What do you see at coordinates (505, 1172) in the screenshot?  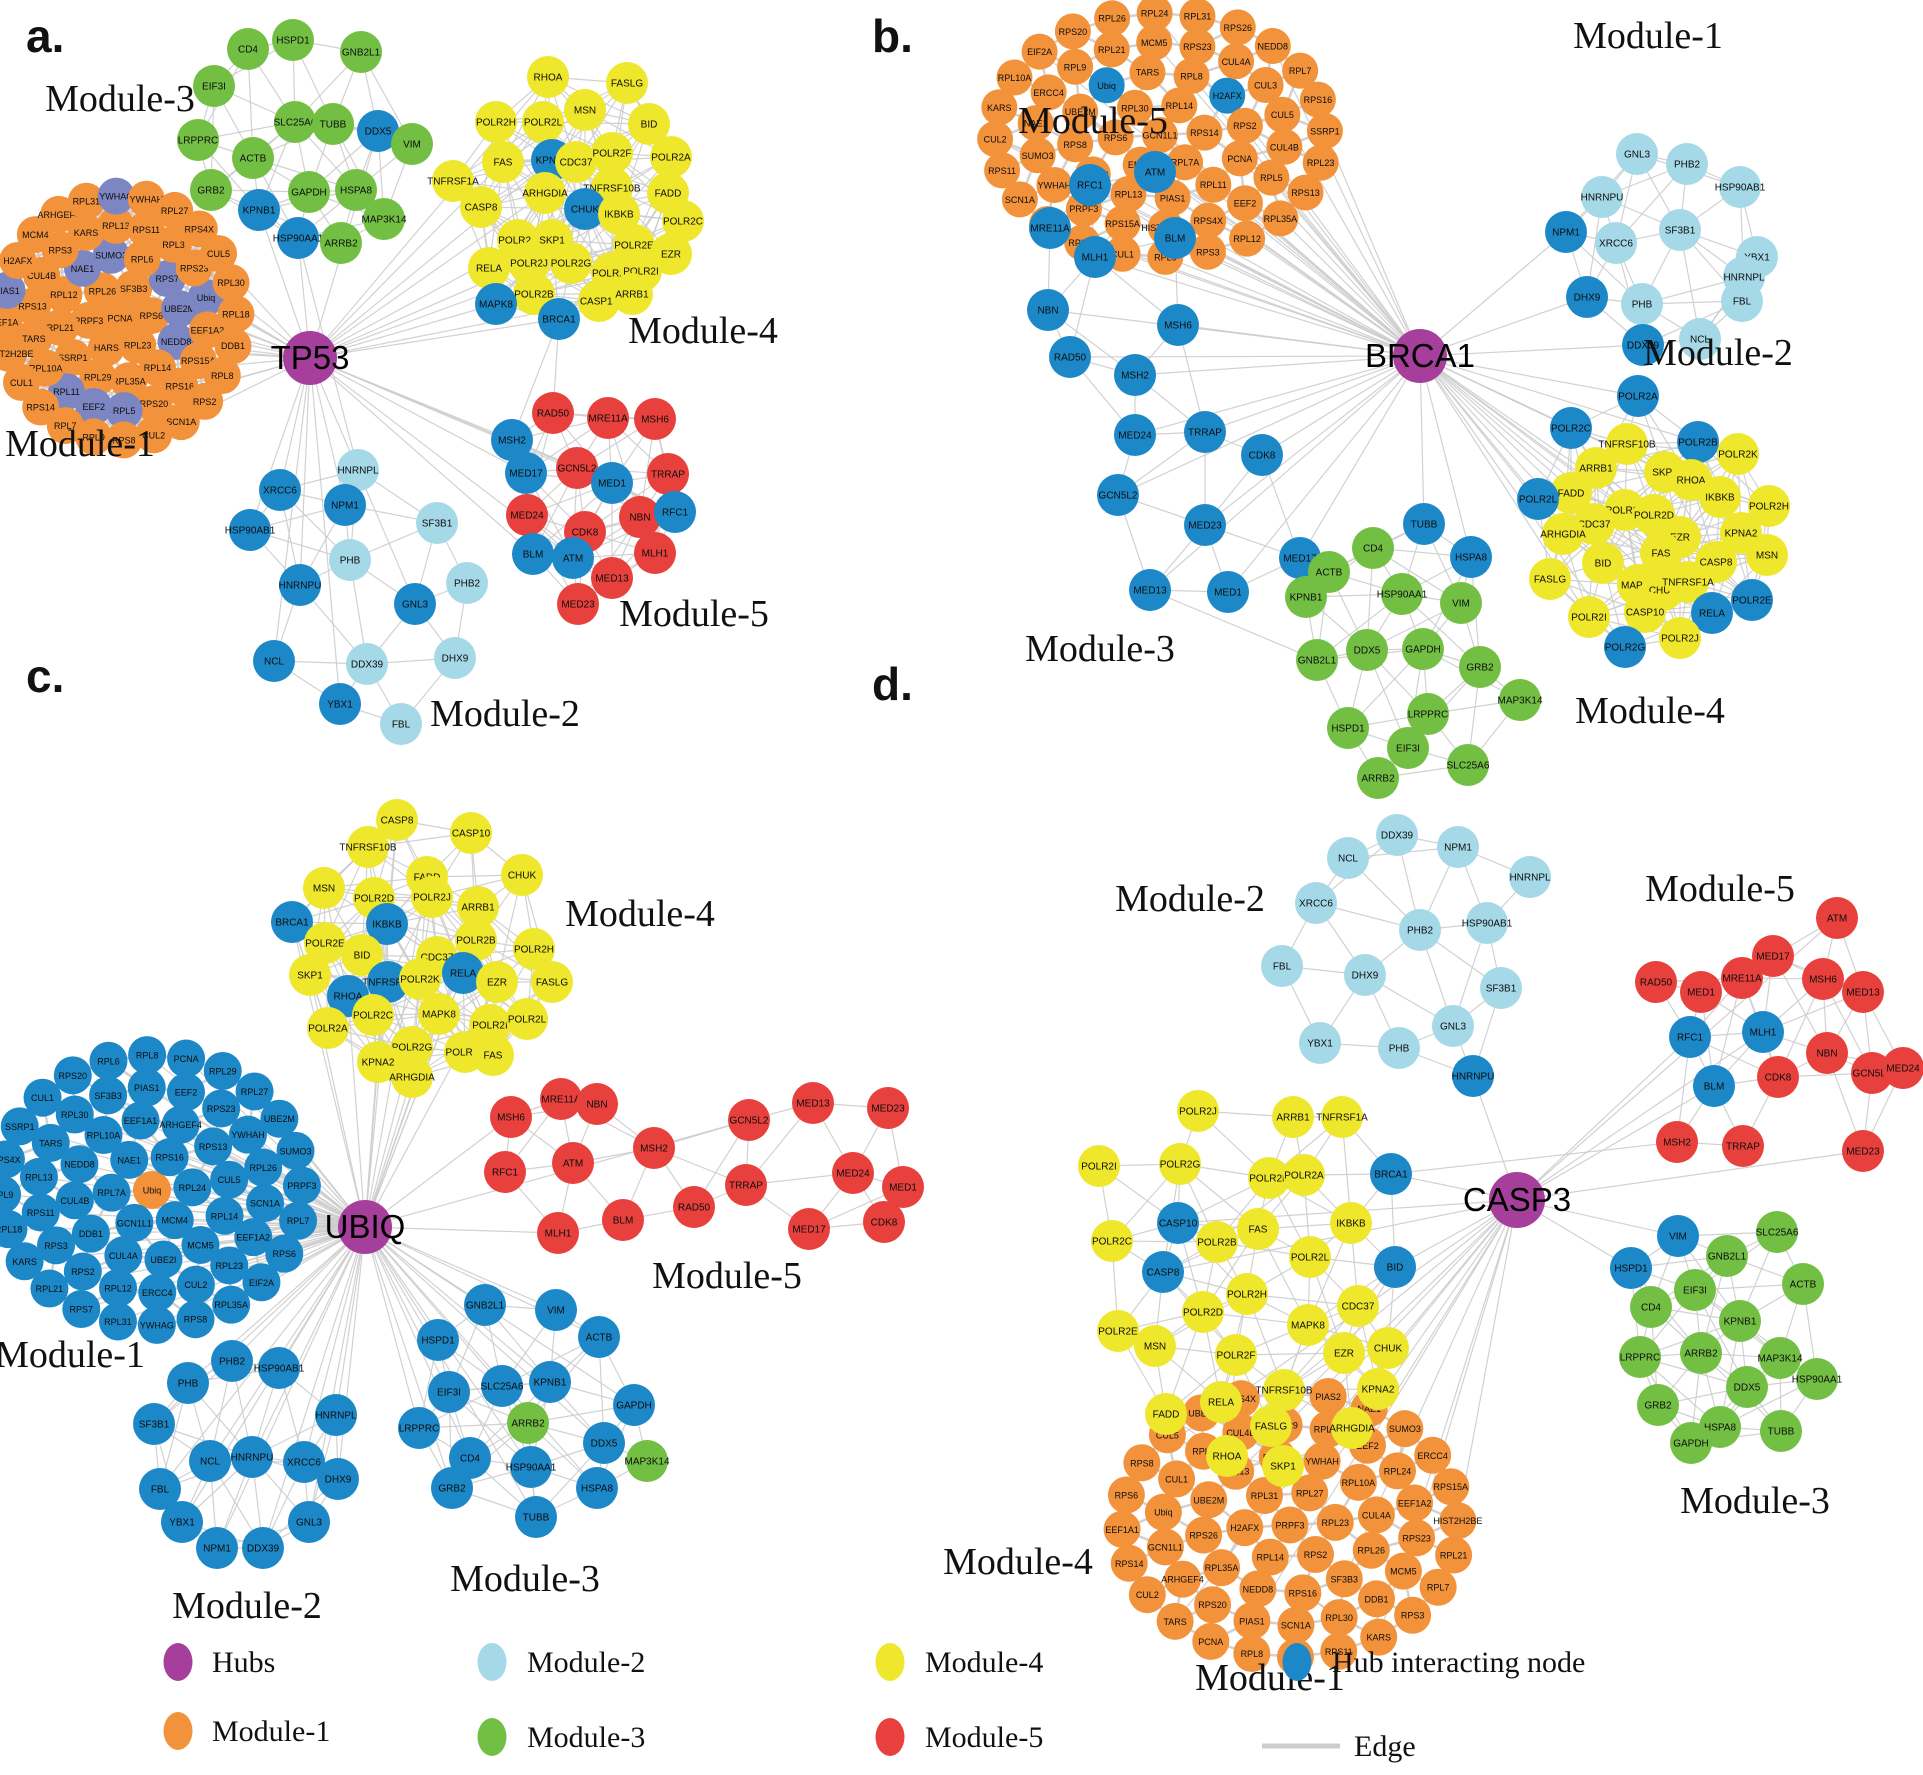 I see `node-RFC1: RFC1` at bounding box center [505, 1172].